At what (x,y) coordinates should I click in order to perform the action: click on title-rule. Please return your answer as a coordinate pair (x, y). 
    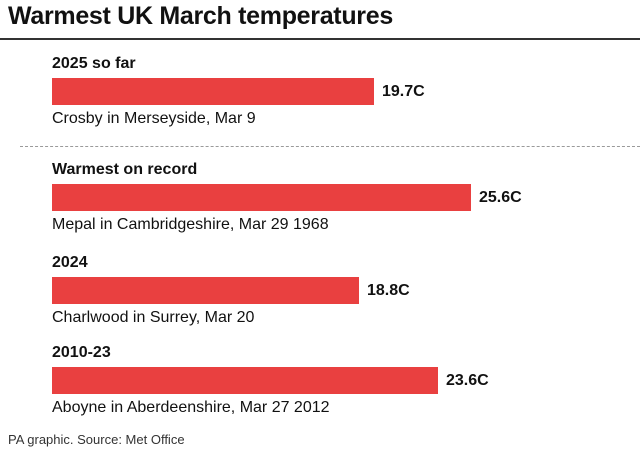
    Looking at the image, I should click on (320, 39).